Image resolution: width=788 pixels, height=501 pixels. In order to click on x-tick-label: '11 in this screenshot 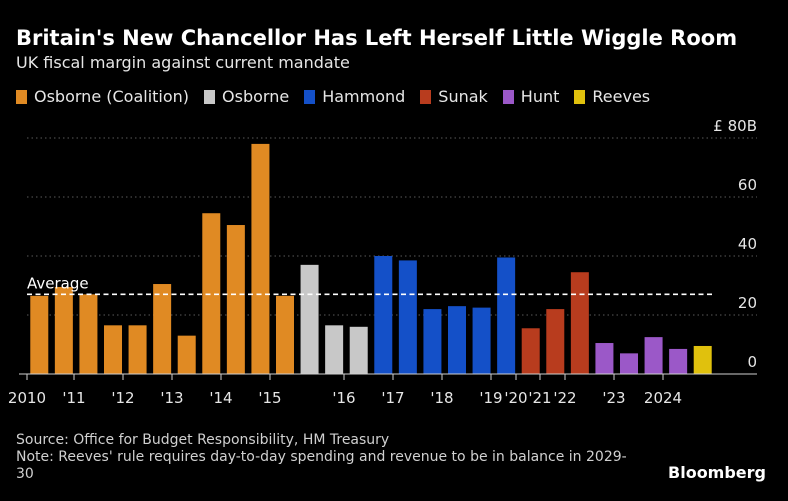, I will do `click(73, 398)`.